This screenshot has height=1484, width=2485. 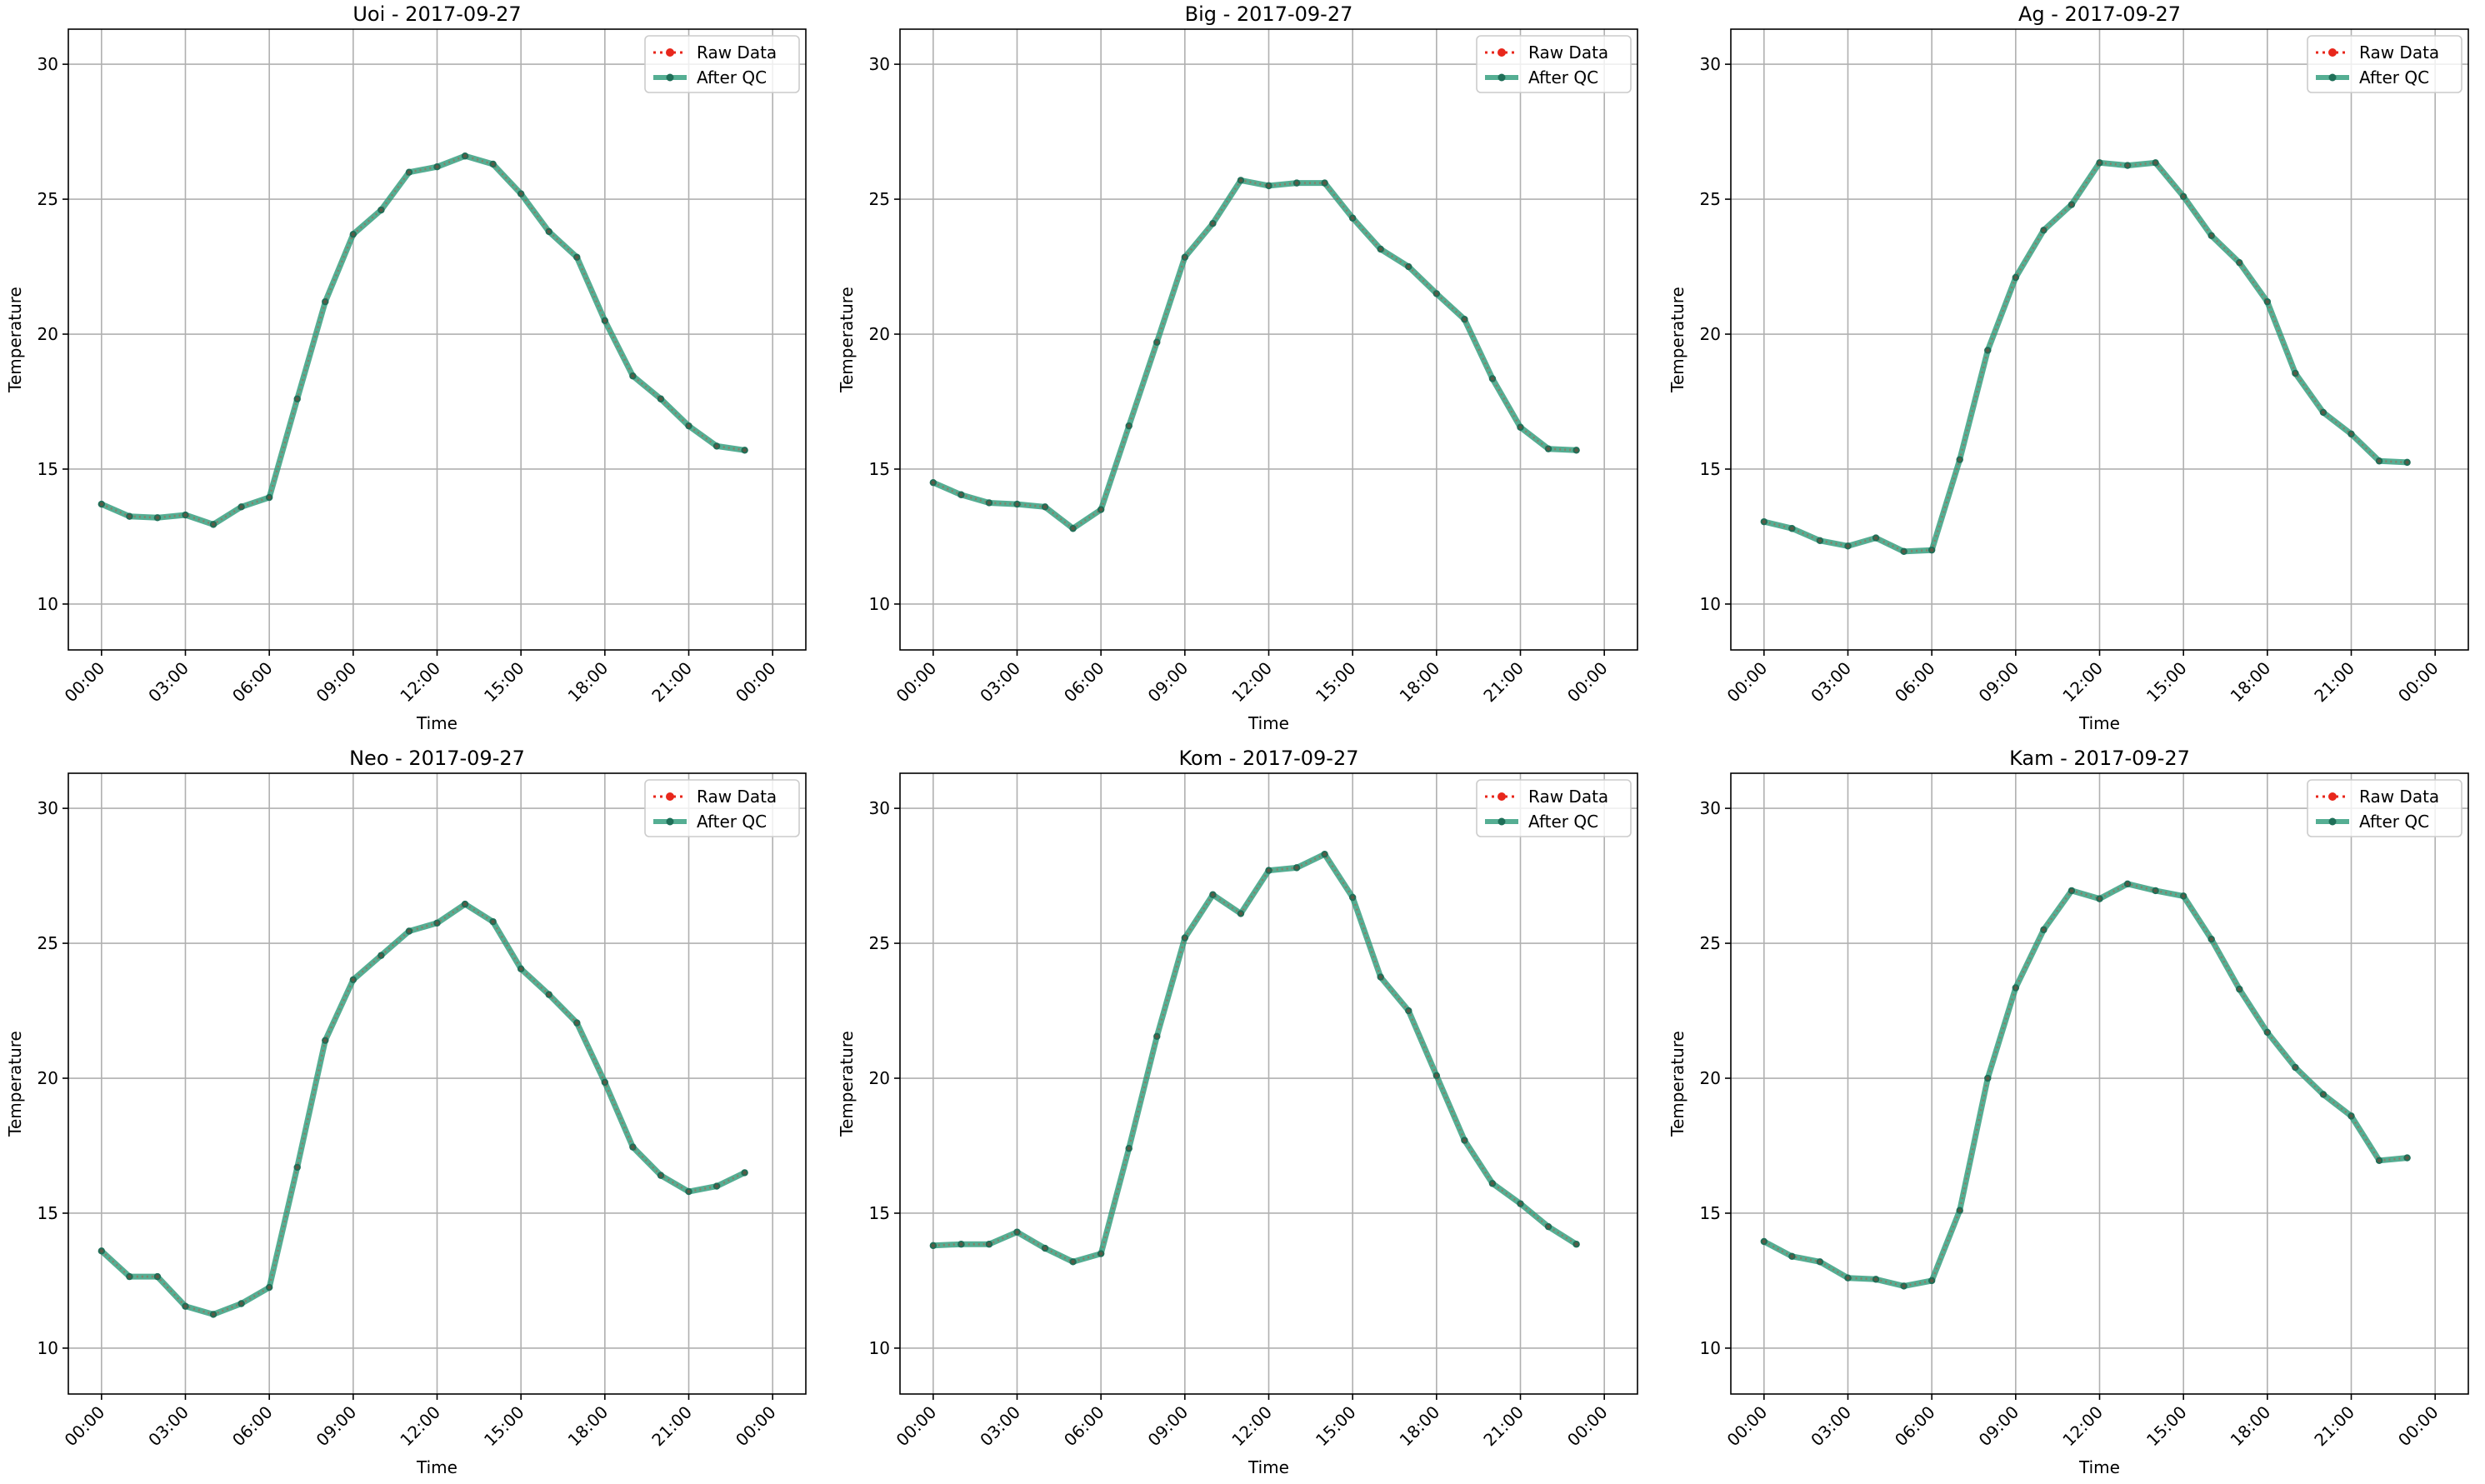 What do you see at coordinates (722, 808) in the screenshot?
I see `legend: Raw Data After QC` at bounding box center [722, 808].